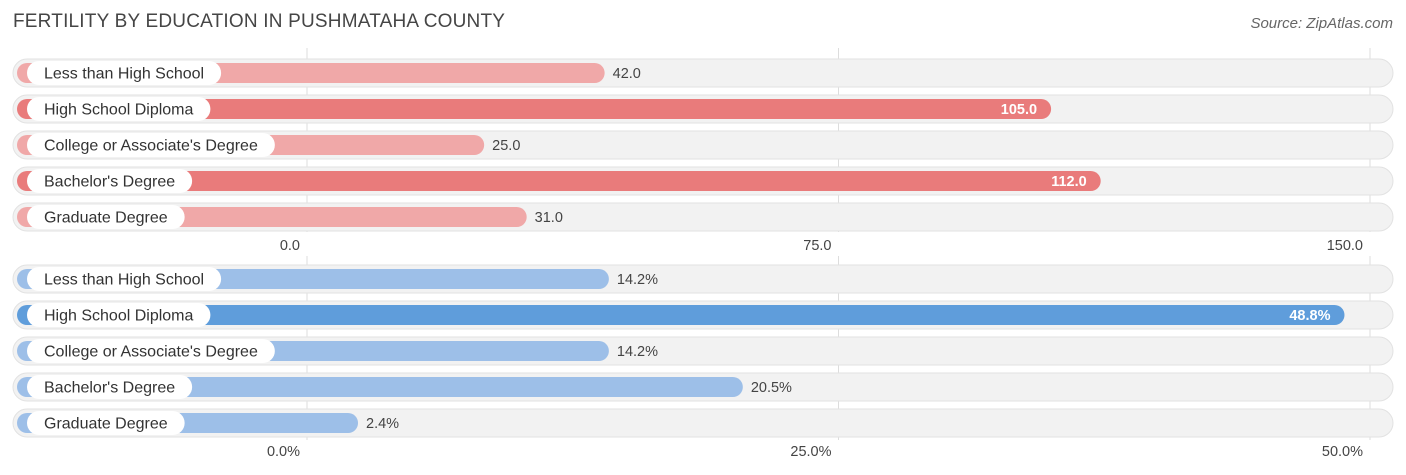 This screenshot has height=475, width=1406. I want to click on value-label: 112.0, so click(1069, 182).